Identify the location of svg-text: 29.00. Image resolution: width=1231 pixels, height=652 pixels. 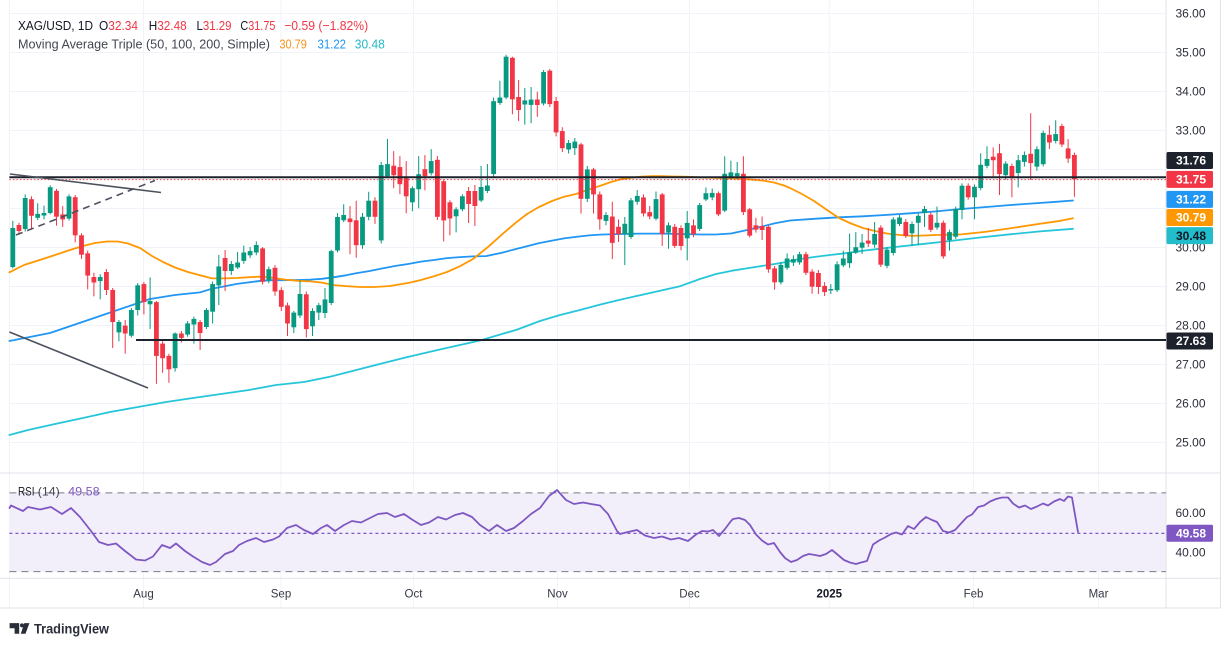
(1191, 287).